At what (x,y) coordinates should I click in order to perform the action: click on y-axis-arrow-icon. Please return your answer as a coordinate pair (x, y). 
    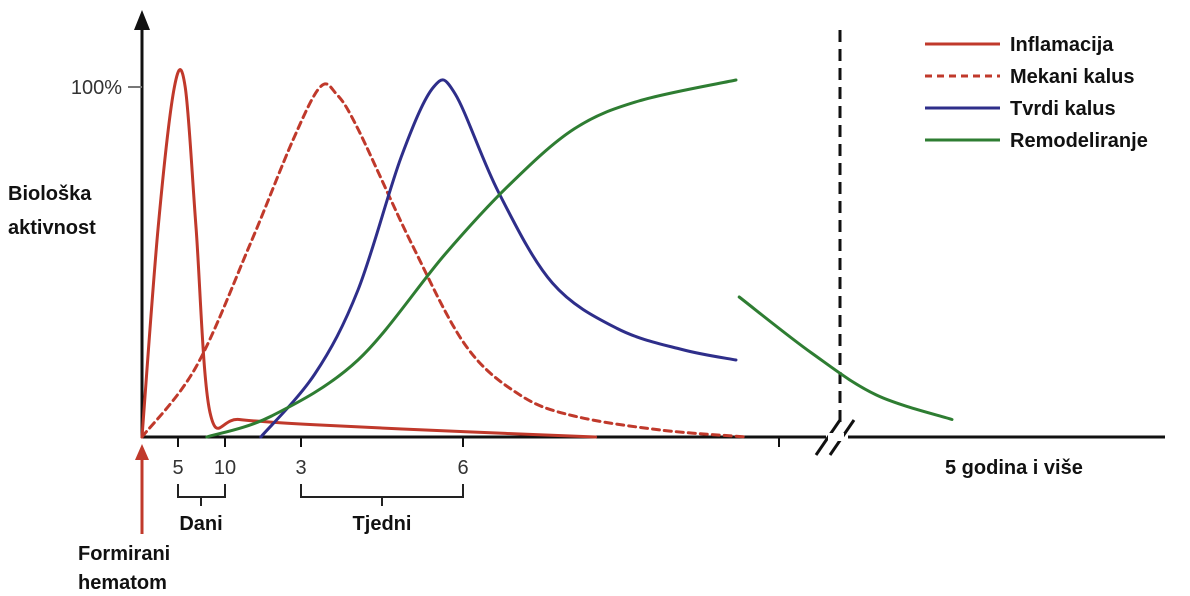
    Looking at the image, I should click on (142, 20).